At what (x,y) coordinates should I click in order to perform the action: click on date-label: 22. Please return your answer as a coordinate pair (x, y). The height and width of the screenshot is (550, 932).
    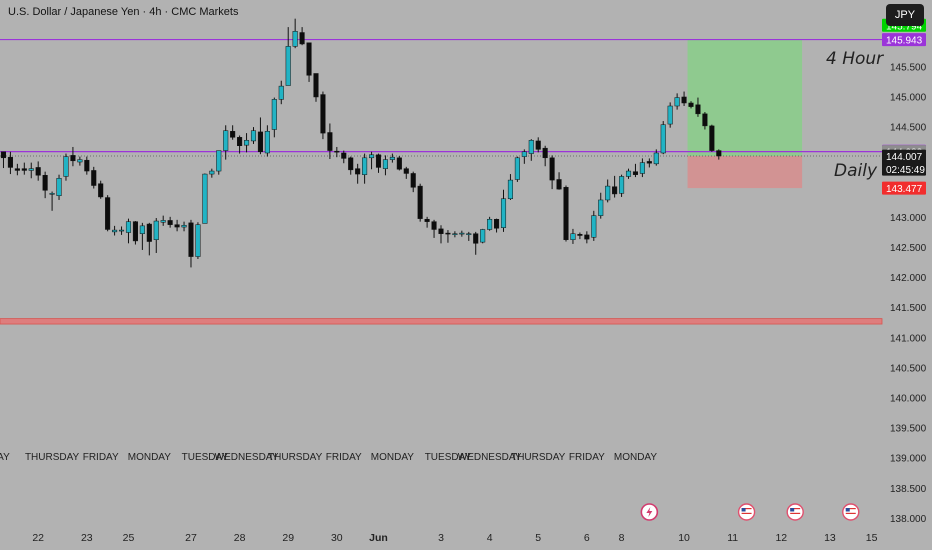
    Looking at the image, I should click on (38, 538).